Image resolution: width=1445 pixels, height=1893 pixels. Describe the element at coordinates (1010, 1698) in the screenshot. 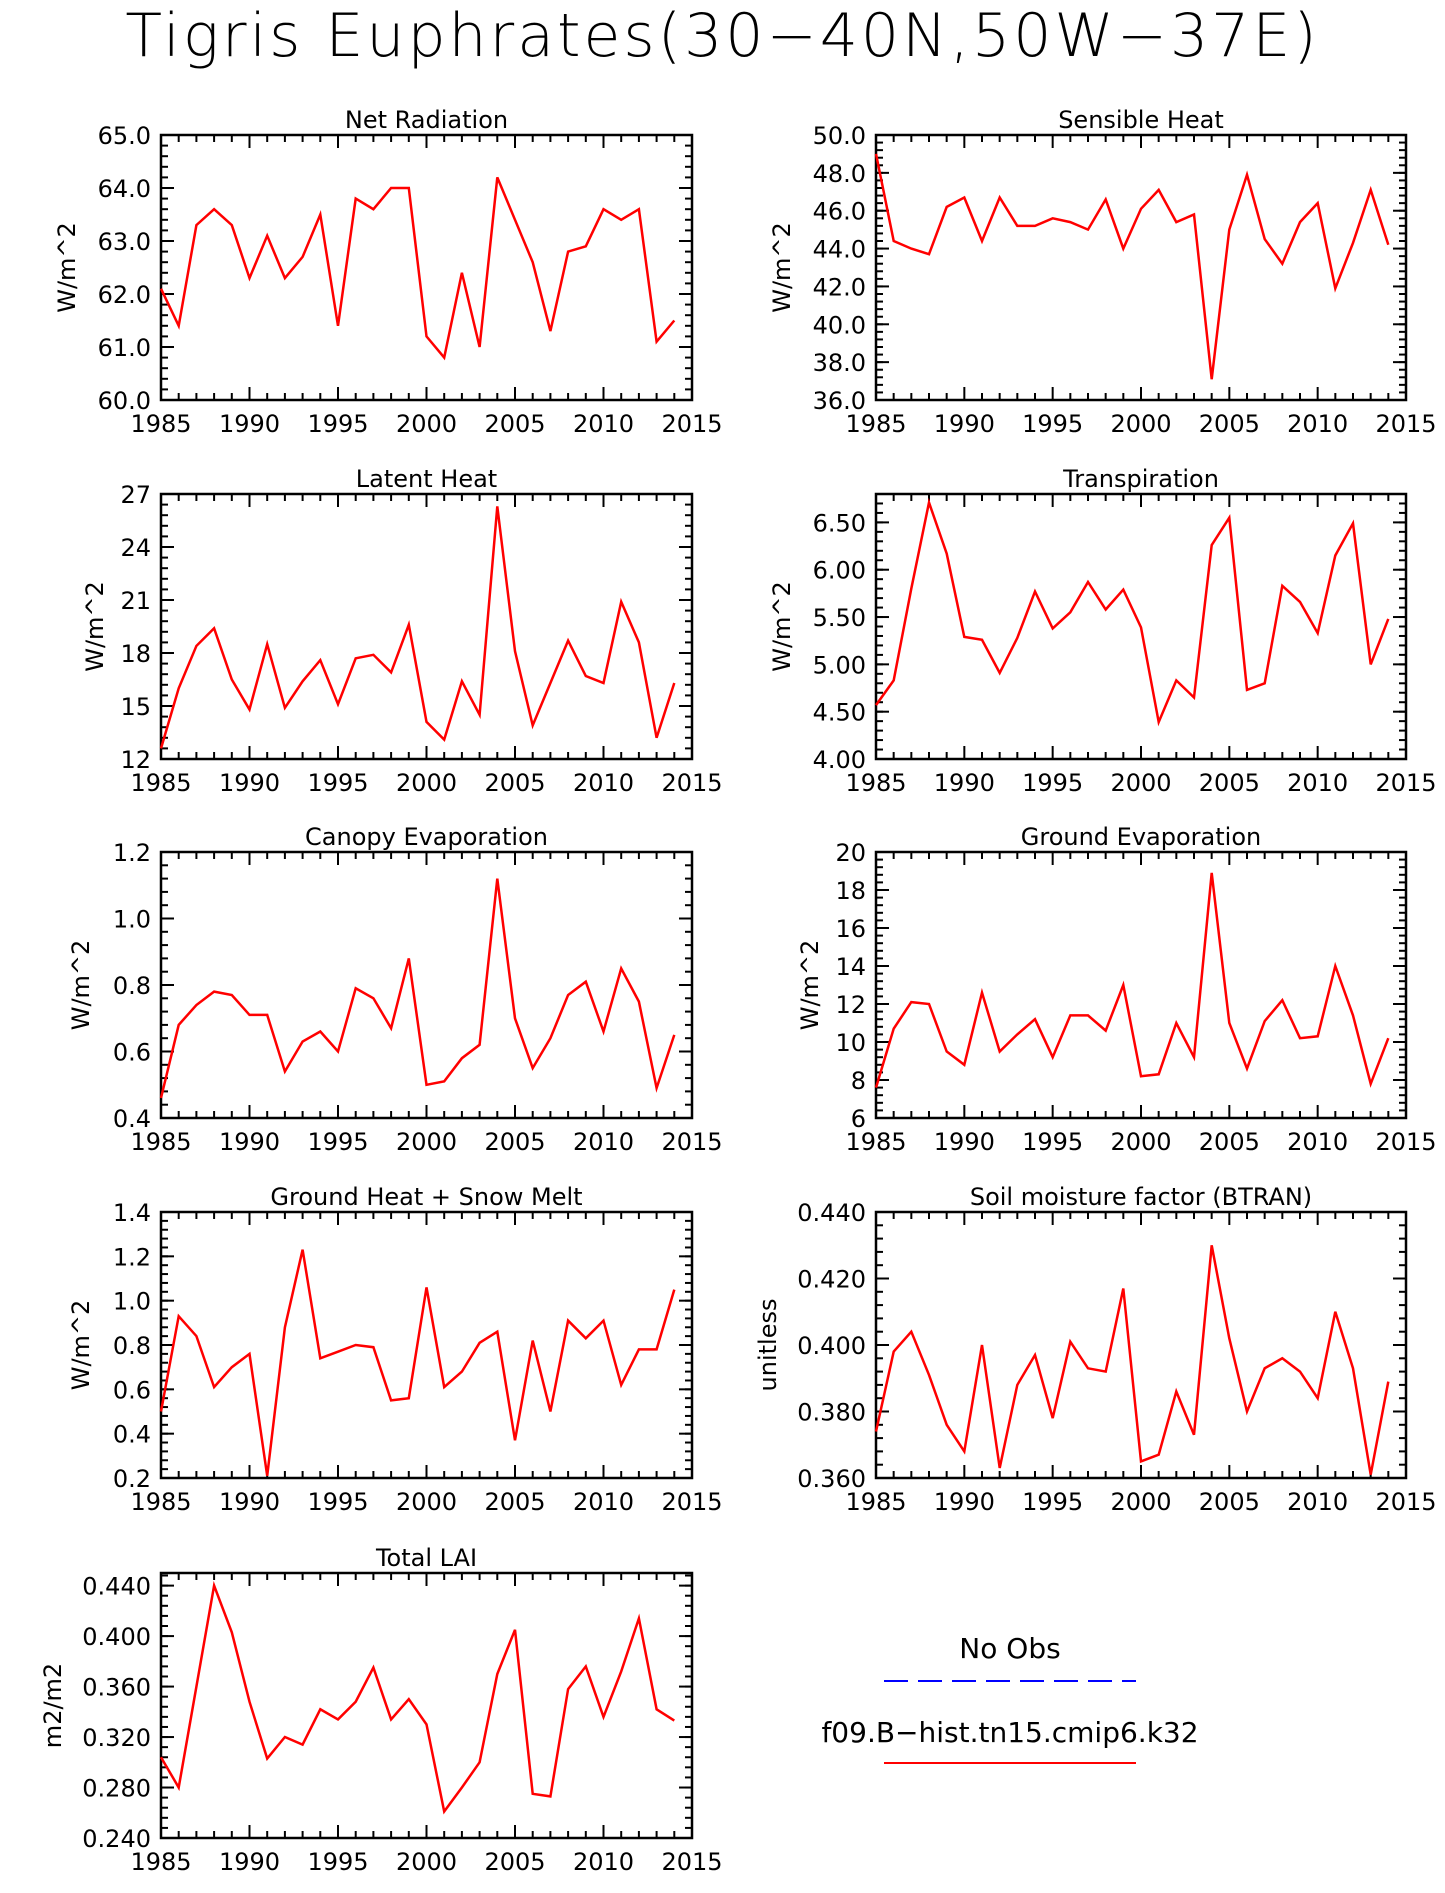

I see `legend: No Obs f09.B−hist.tn15.cmip6.k32` at that location.